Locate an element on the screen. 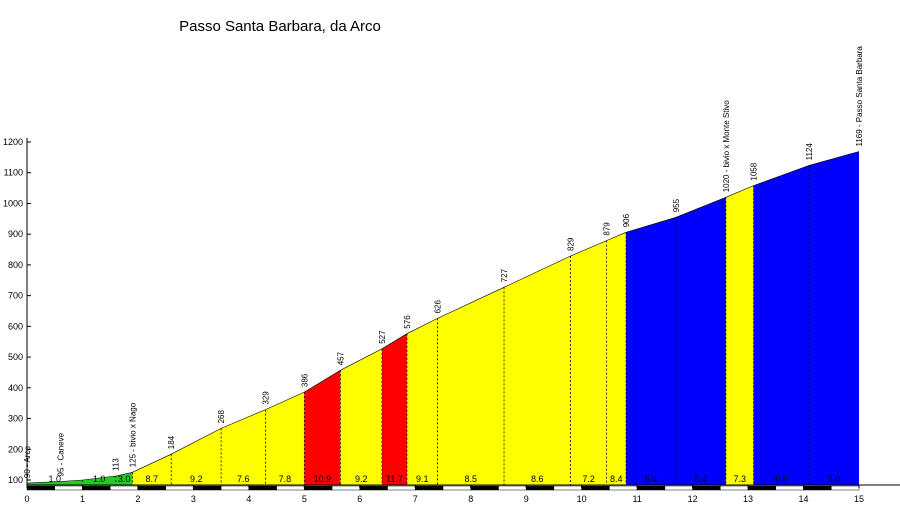 Image resolution: width=900 pixels, height=524 pixels. gradient-label: 3.0 is located at coordinates (124, 479).